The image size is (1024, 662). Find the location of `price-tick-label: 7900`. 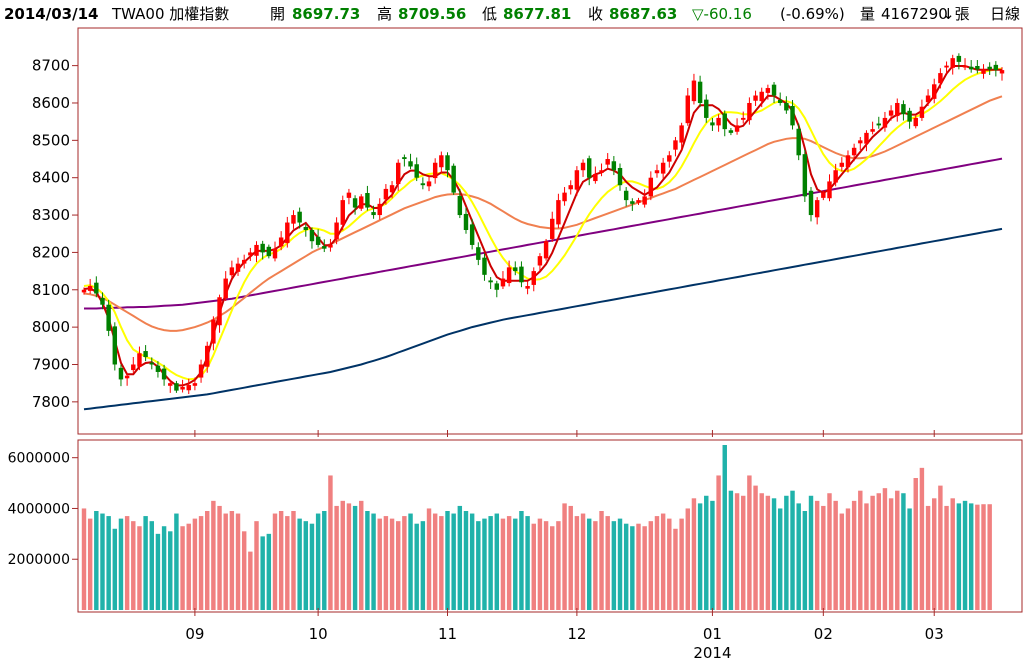

price-tick-label: 7900 is located at coordinates (51, 364).